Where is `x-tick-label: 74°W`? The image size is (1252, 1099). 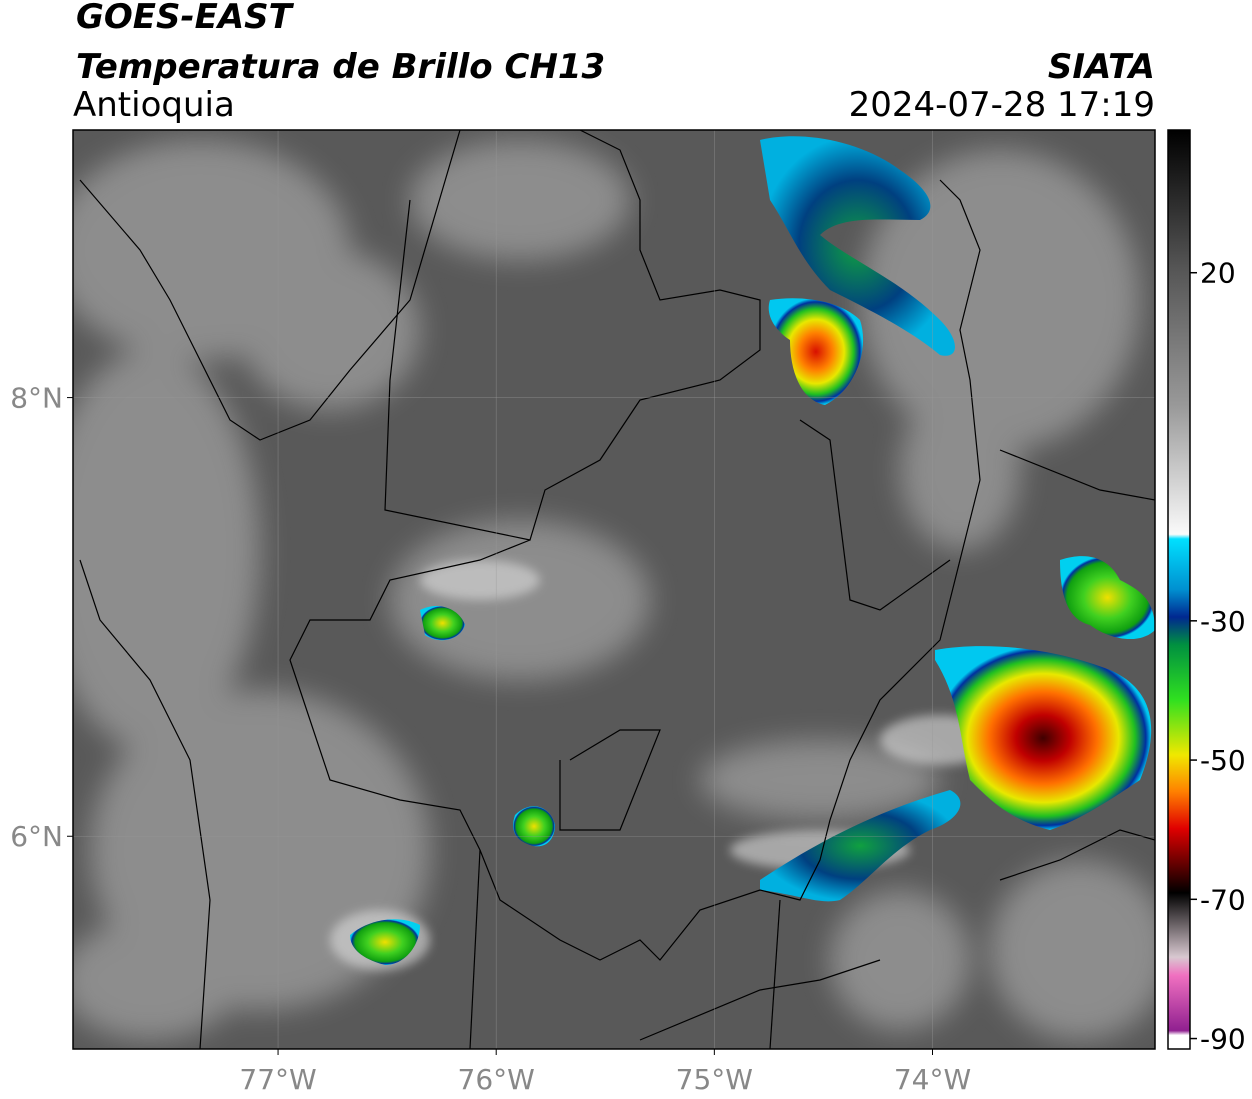
x-tick-label: 74°W is located at coordinates (932, 1079).